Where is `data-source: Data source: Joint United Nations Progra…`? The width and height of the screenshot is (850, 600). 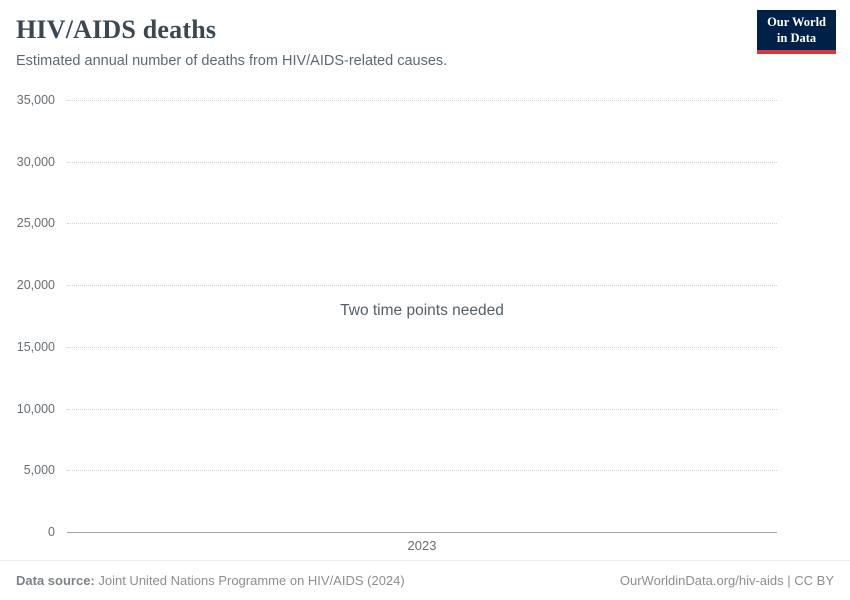
data-source: Data source: Joint United Nations Progra… is located at coordinates (210, 580).